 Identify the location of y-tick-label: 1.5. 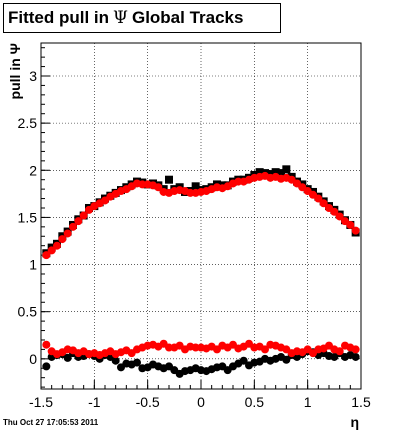
(28, 217).